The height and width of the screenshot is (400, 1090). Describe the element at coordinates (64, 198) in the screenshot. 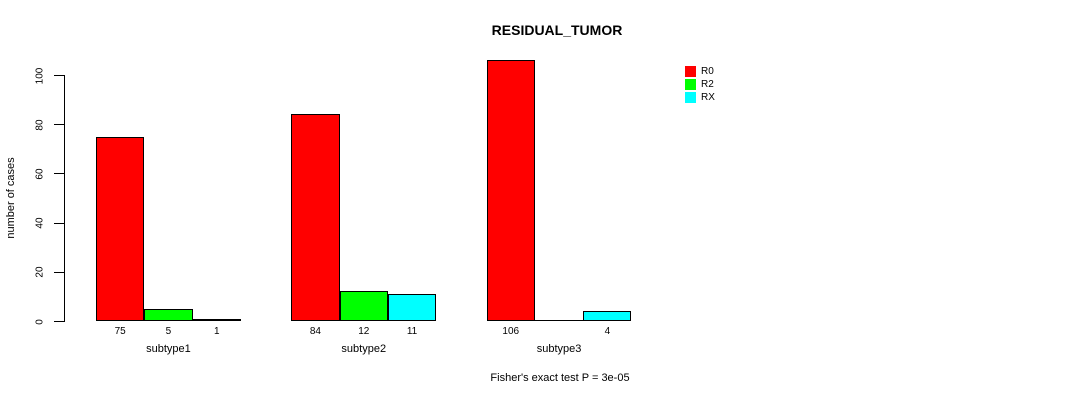

I see `y-axis-line` at that location.